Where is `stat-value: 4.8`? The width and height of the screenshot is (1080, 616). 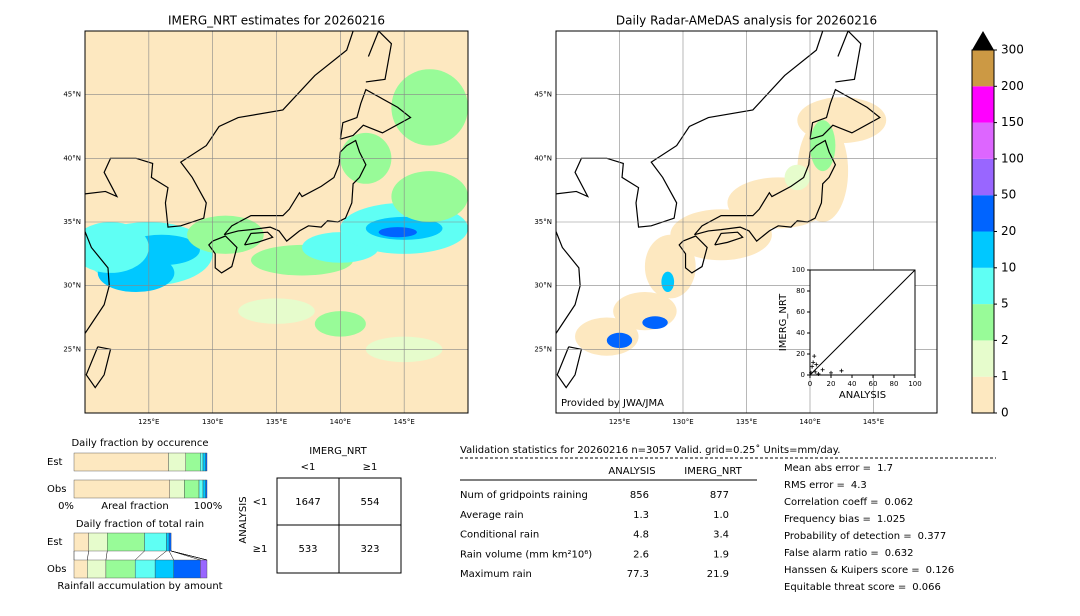
stat-value: 4.8 is located at coordinates (641, 535).